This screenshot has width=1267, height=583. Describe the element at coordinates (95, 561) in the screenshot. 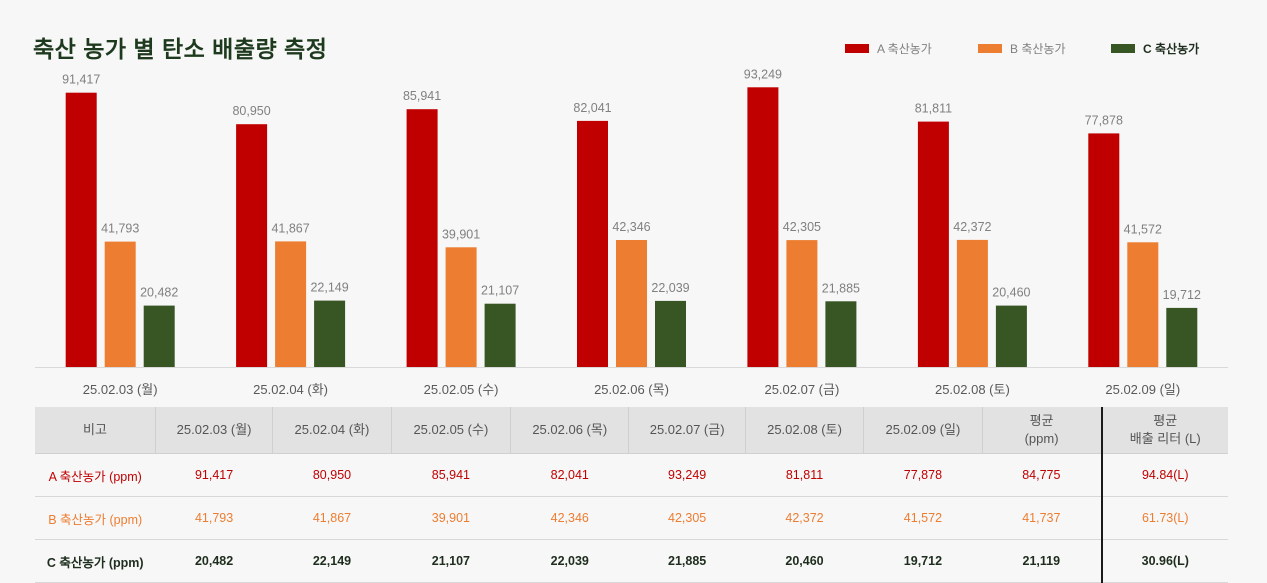

I see `row-label: C 축산농가 (ppm)` at that location.